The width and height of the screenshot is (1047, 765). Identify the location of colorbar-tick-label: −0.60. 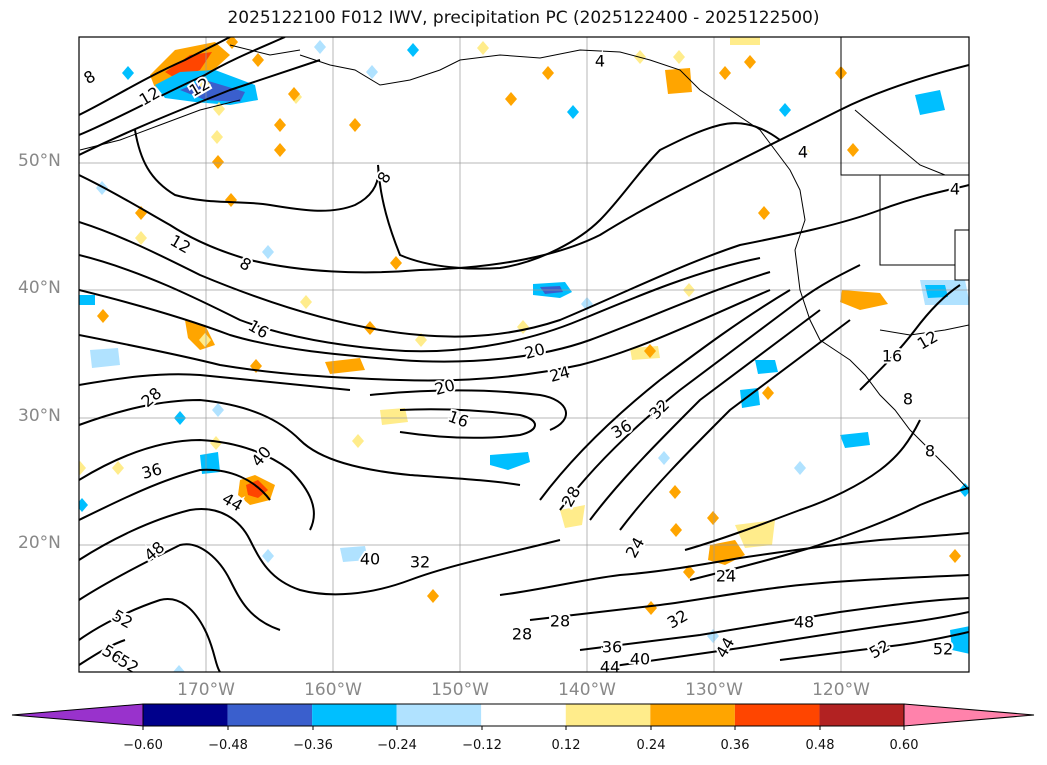
(143, 745).